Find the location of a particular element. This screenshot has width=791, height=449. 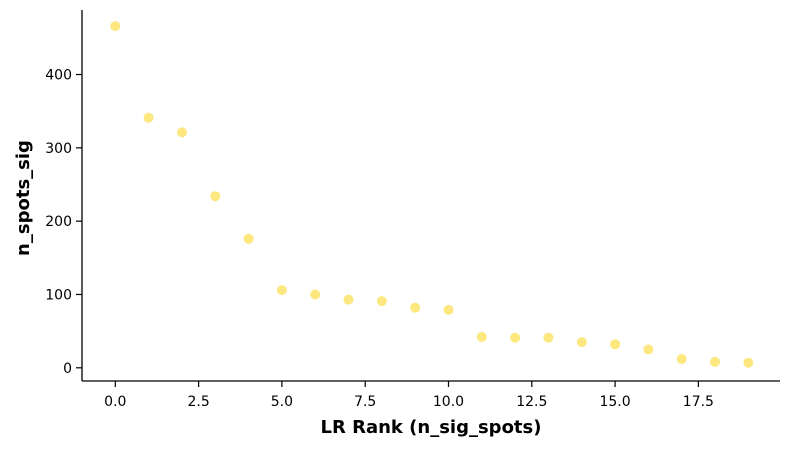

x-axis-ticks: 0.0 2.5 5.0 7.5 10.0 12.5 15.0 17.5 is located at coordinates (409, 395).